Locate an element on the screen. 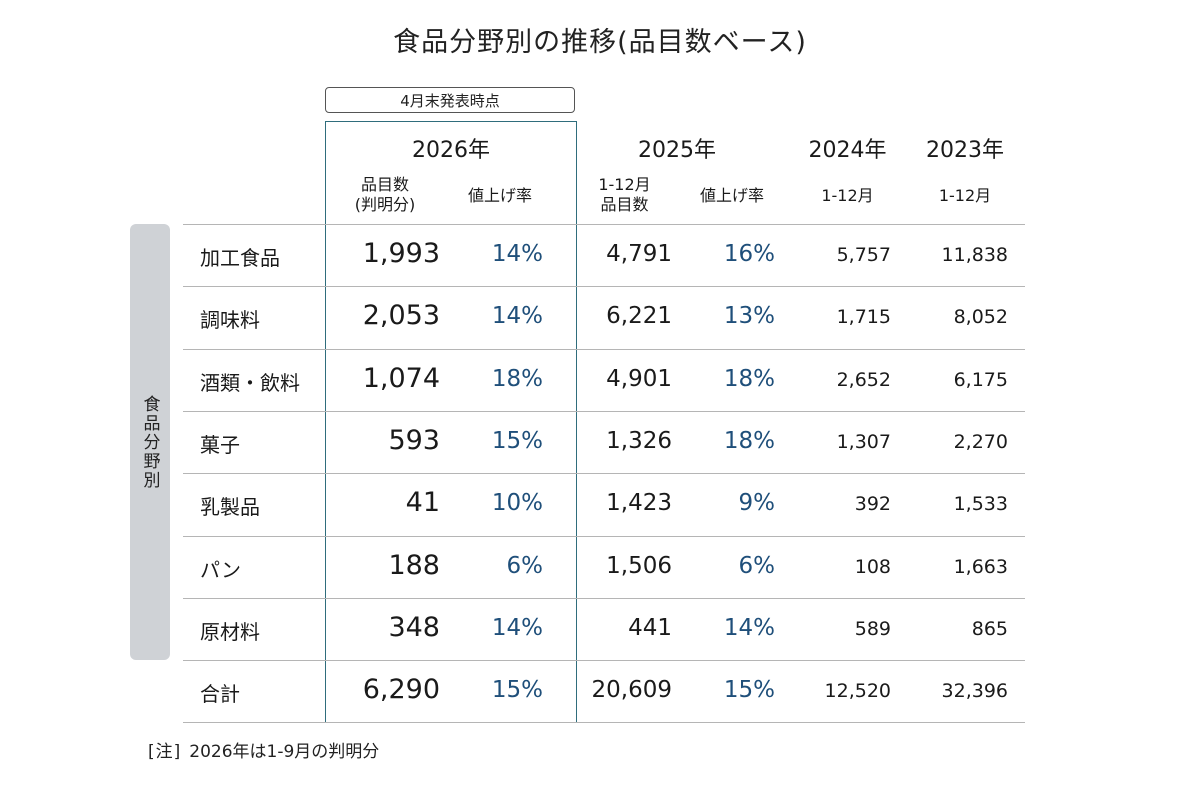 This screenshot has width=1200, height=799. category-label: 酒類・飲料 is located at coordinates (250, 382).